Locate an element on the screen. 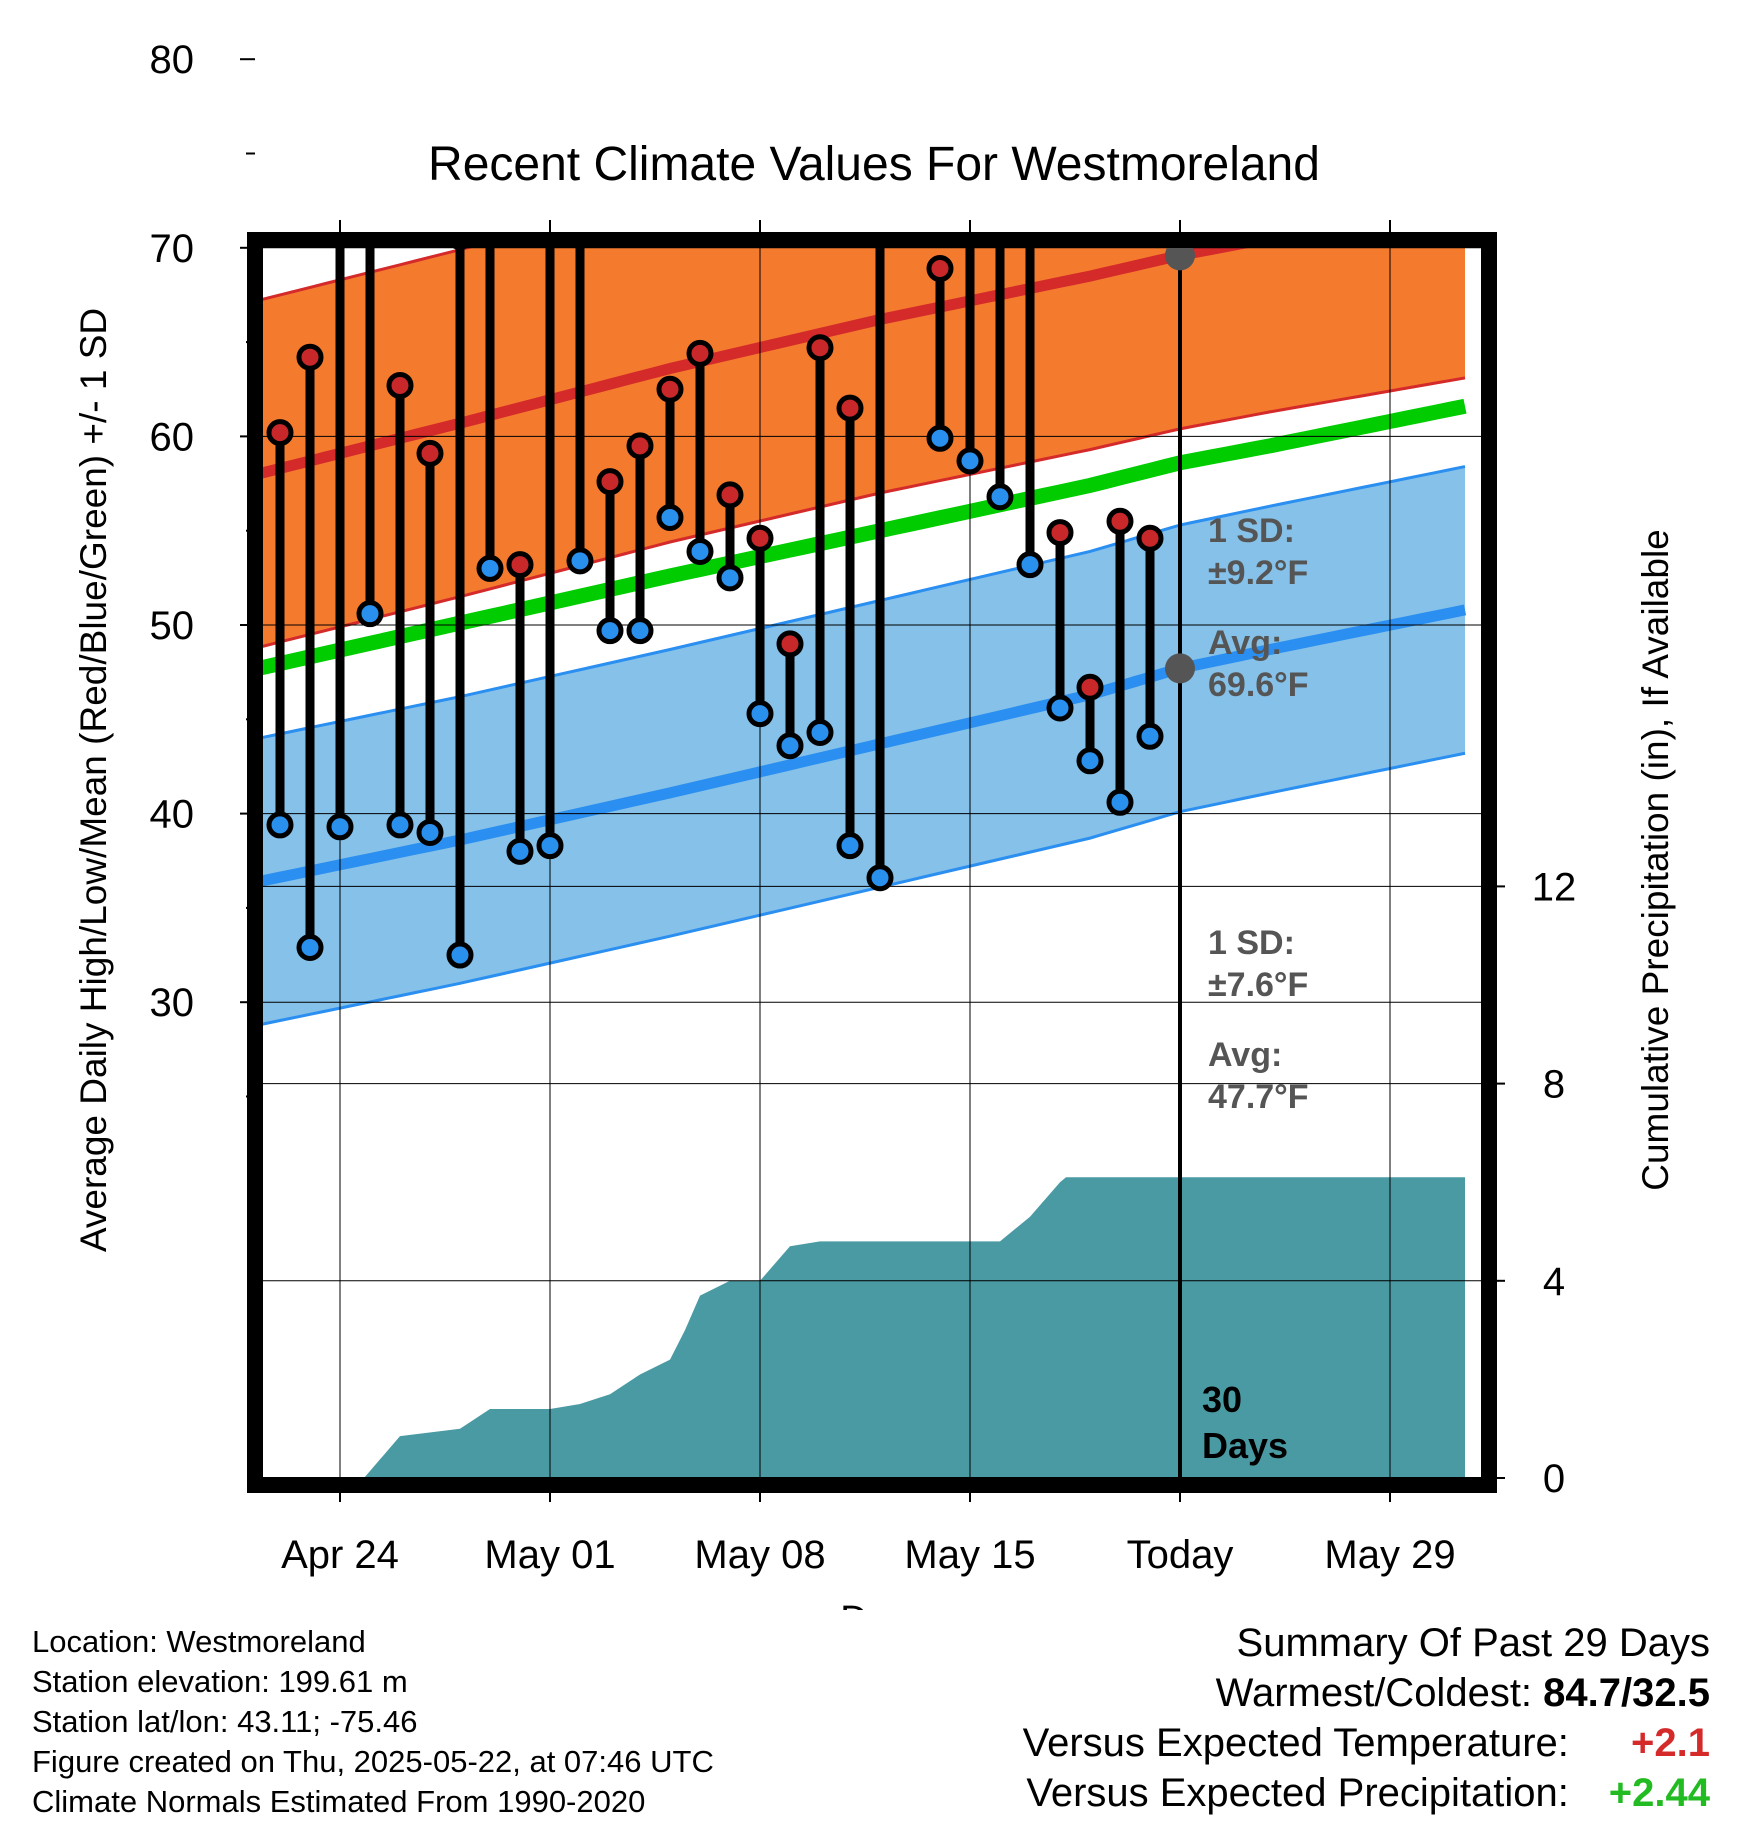 This screenshot has height=1828, width=1748. y2-tick-label: 4 is located at coordinates (1554, 1282).